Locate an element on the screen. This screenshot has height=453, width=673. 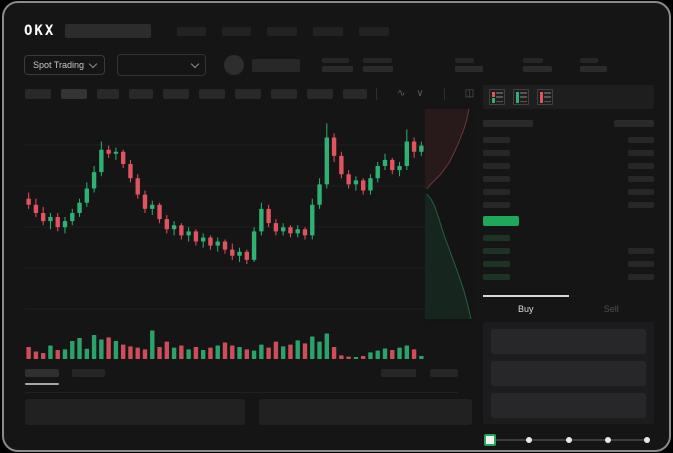
volume-chart is located at coordinates (225, 344).